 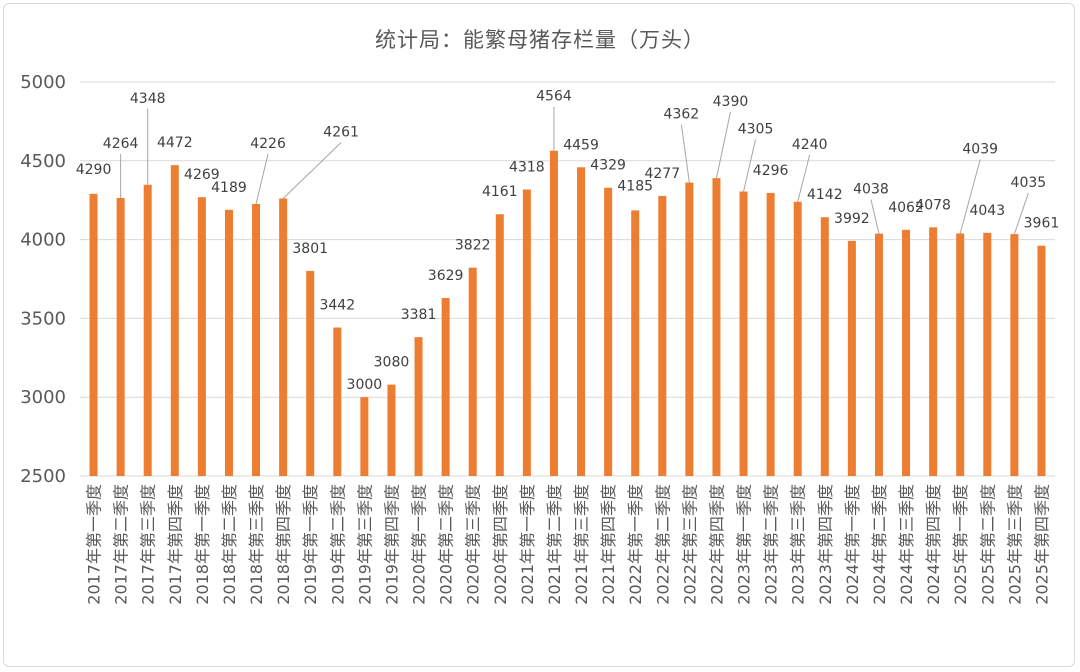 What do you see at coordinates (771, 544) in the screenshot?
I see `x-category-label: 2023年第二季度` at bounding box center [771, 544].